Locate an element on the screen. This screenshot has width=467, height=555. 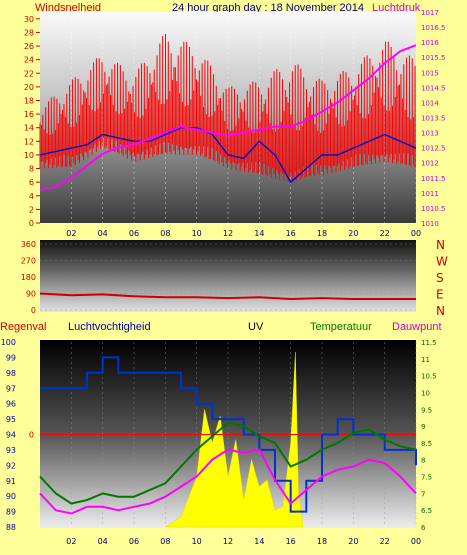
humidity-tick-label: 90 is located at coordinates (11, 496).